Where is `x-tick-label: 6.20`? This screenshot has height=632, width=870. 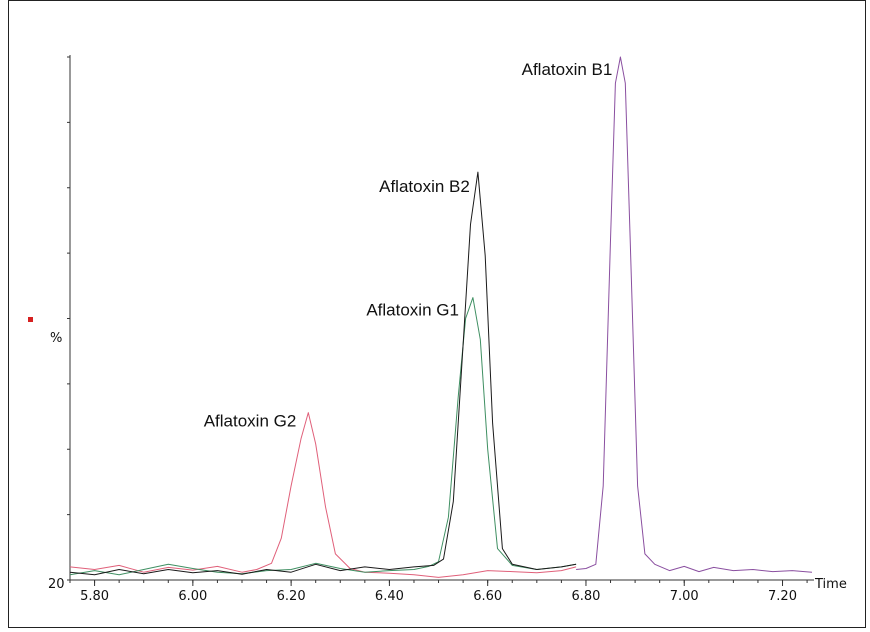 x-tick-label: 6.20 is located at coordinates (291, 596).